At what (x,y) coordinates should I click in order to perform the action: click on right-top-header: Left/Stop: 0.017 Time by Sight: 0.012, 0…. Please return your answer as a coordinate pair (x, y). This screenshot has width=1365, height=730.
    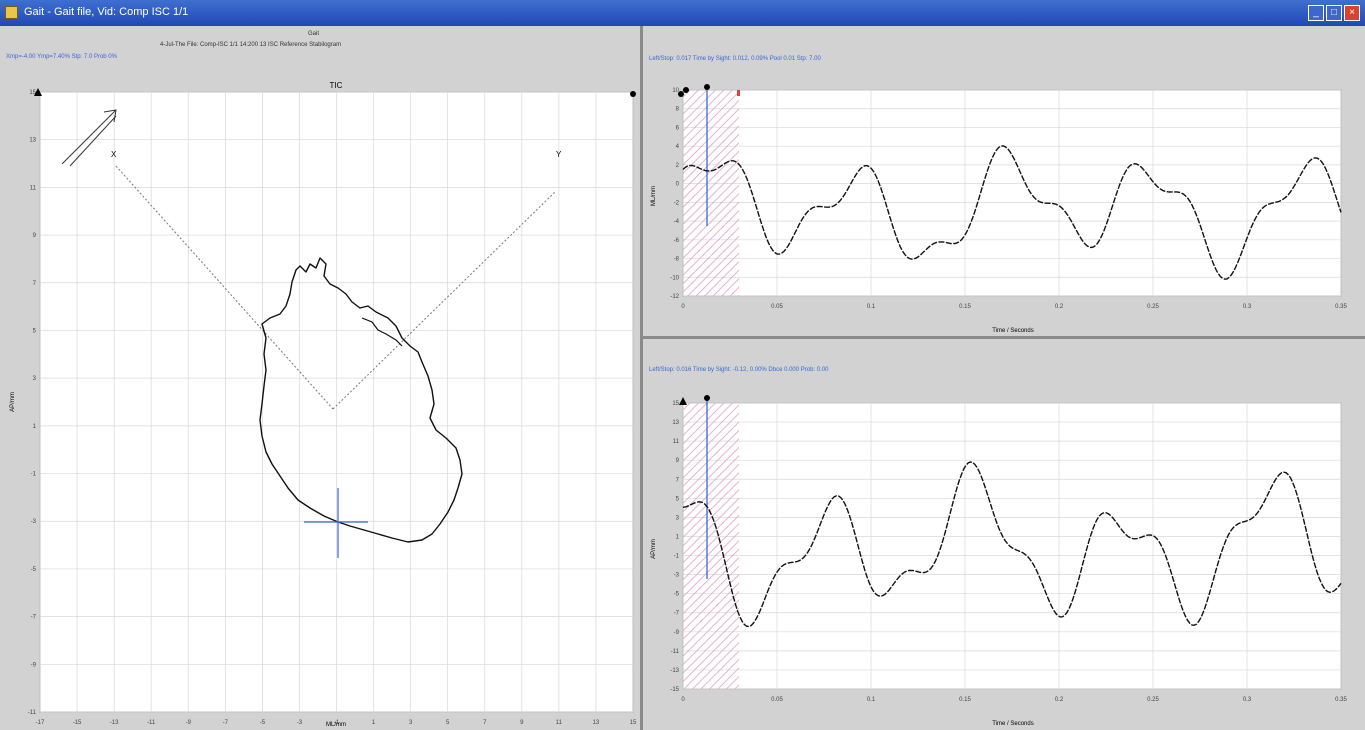
    Looking at the image, I should click on (735, 59).